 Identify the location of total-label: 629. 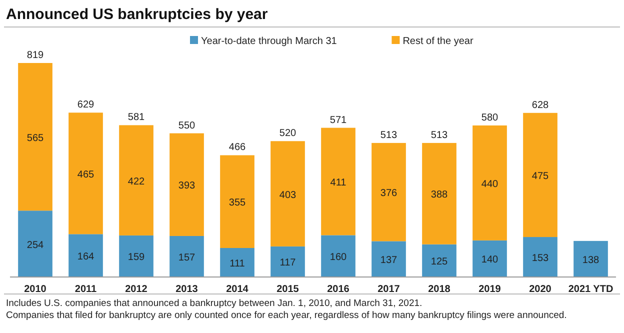
(86, 105).